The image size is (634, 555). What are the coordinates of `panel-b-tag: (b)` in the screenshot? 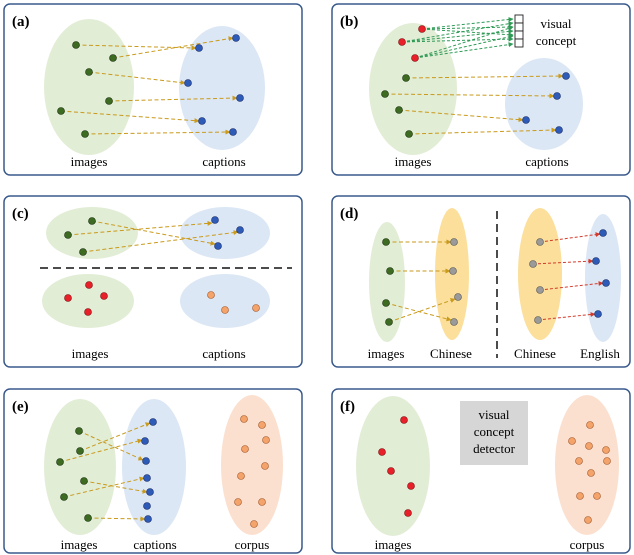 It's located at (349, 22).